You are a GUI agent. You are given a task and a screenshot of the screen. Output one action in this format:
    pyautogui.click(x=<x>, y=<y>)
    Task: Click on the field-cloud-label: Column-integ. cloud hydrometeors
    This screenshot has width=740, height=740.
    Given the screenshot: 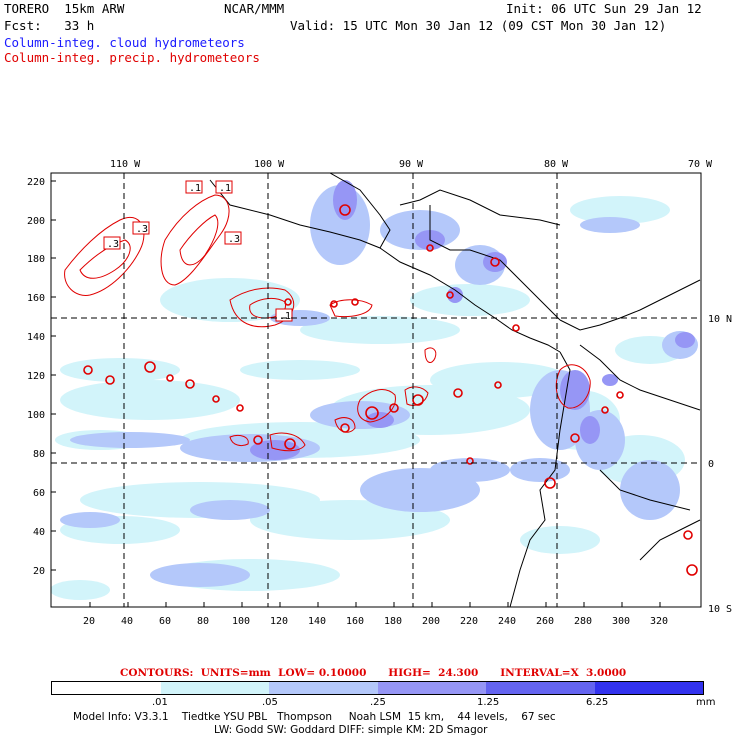 What is the action you would take?
    pyautogui.click(x=124, y=42)
    